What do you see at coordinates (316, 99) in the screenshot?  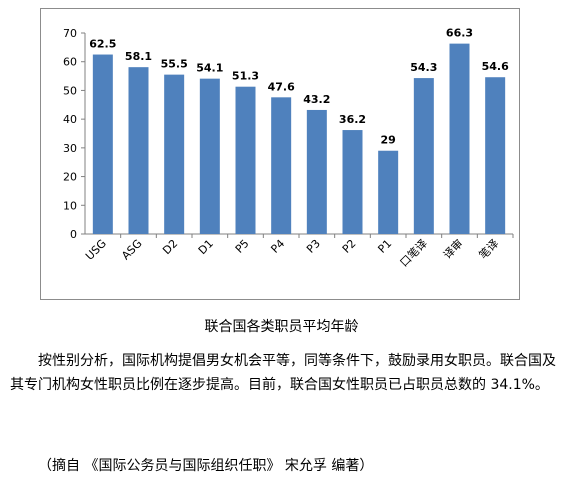 I see `bar-value-label: 43.2` at bounding box center [316, 99].